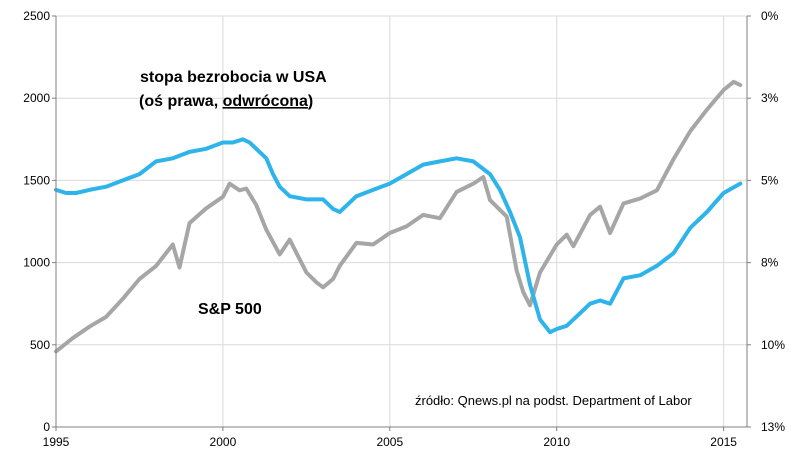  Describe the element at coordinates (39, 221) in the screenshot. I see `left-axis-ticks: 0 500 1000 1500 2000 2500` at that location.